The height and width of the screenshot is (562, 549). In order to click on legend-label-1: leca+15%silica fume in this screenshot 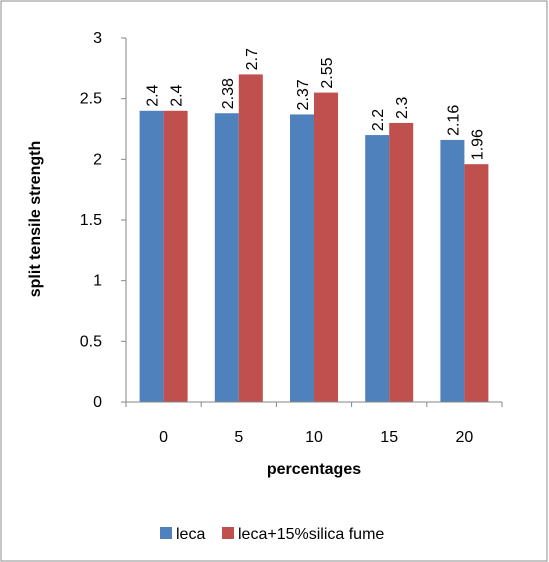, I will do `click(311, 534)`.